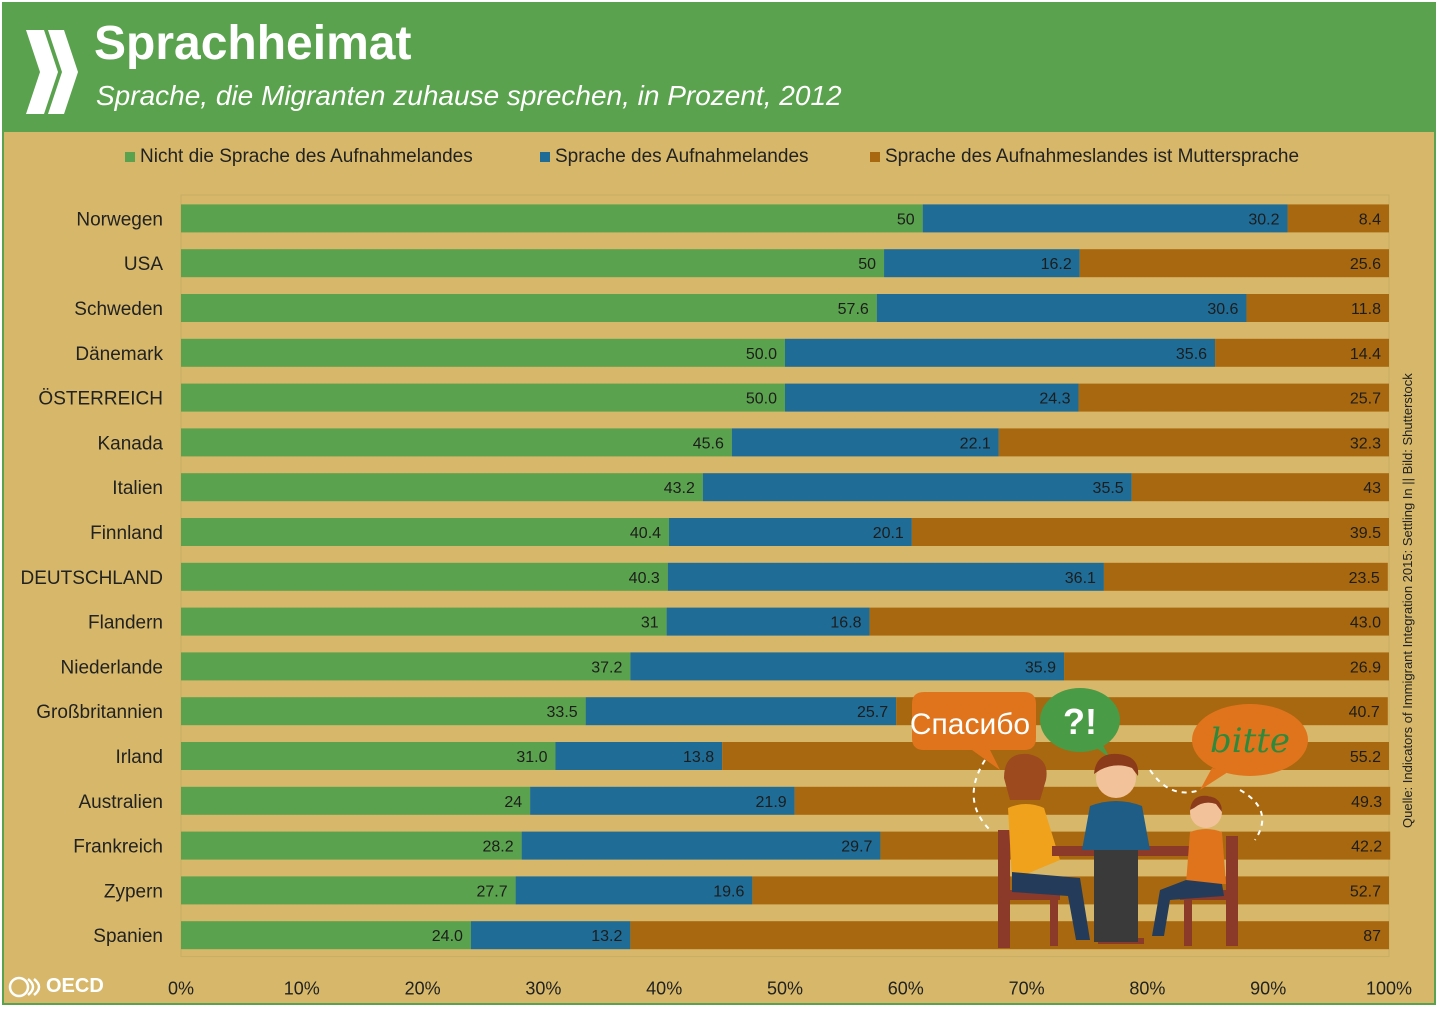 The height and width of the screenshot is (1009, 1440). Describe the element at coordinates (1268, 989) in the screenshot. I see `x-tick-label: 90%` at that location.